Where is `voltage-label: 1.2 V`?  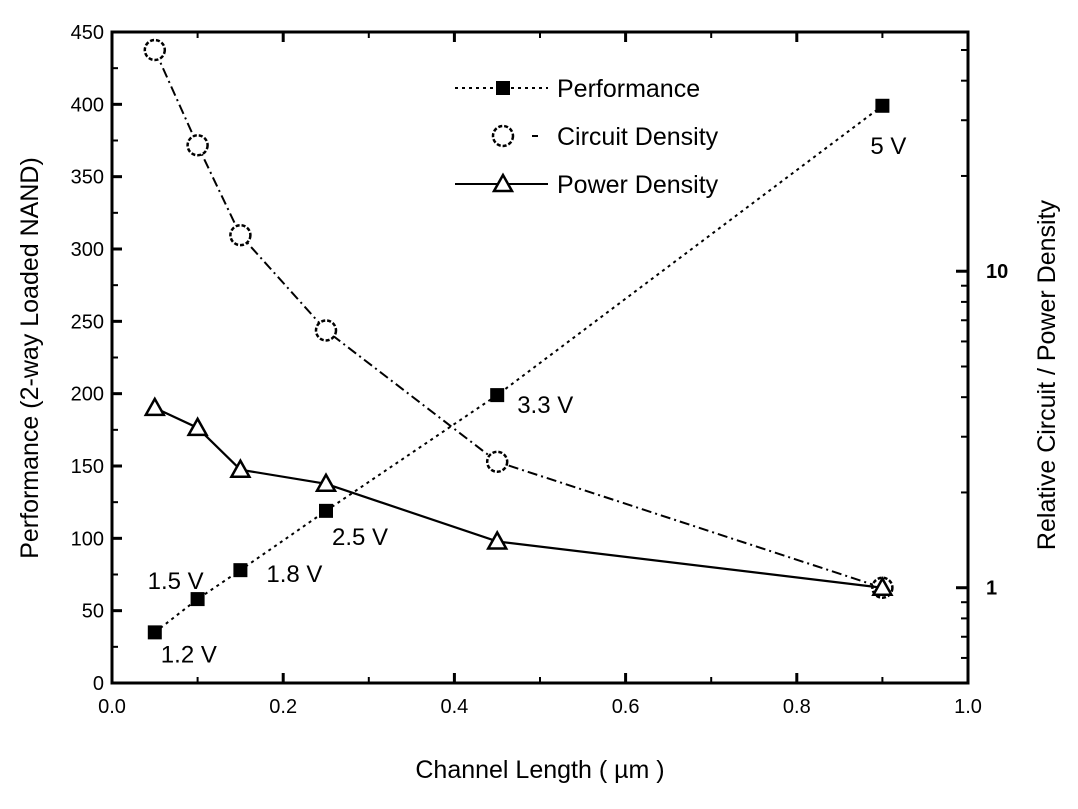
voltage-label: 1.2 V is located at coordinates (189, 654).